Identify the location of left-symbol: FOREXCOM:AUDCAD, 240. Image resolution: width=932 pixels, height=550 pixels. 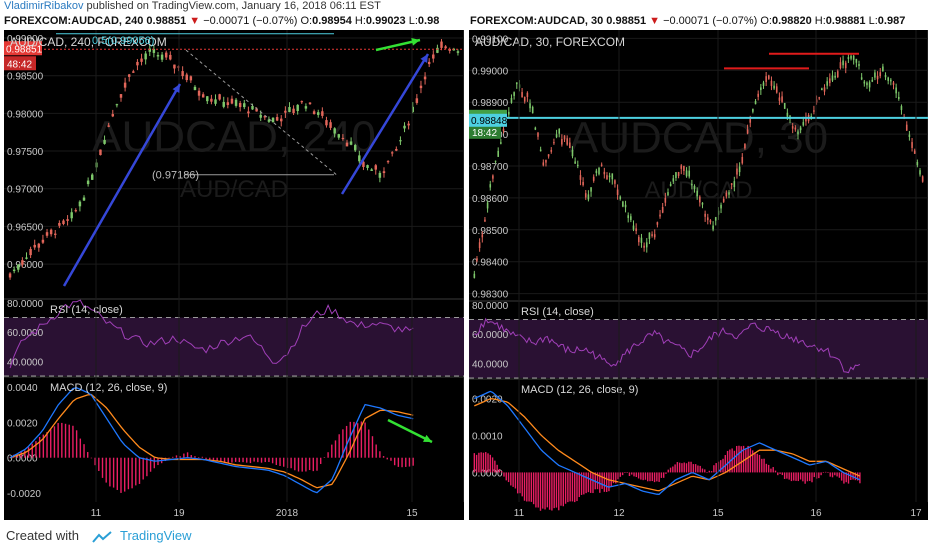
(74, 21).